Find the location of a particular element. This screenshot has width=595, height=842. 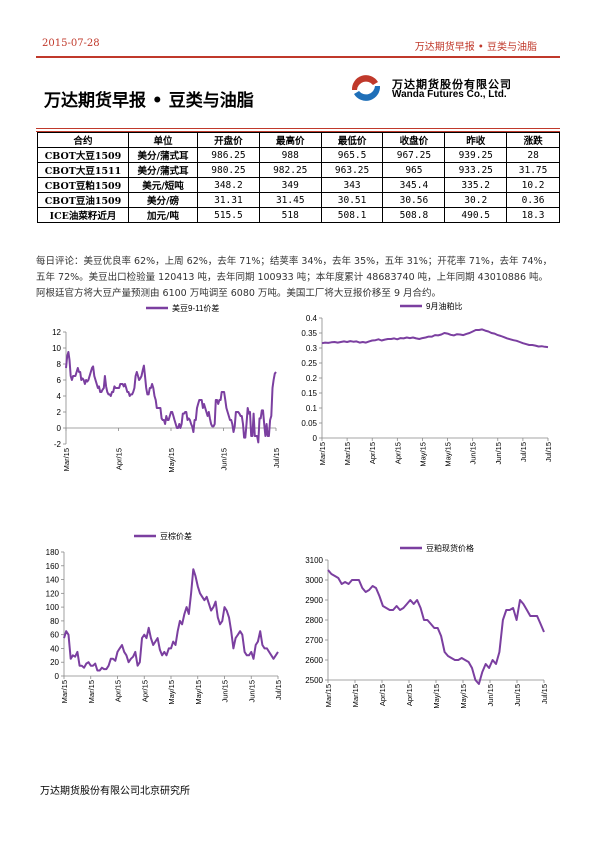

col-header: 最低价 is located at coordinates (352, 140).